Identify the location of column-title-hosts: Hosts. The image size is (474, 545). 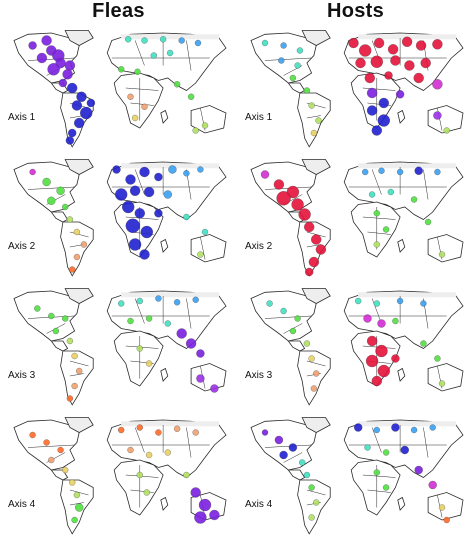
(355, 11).